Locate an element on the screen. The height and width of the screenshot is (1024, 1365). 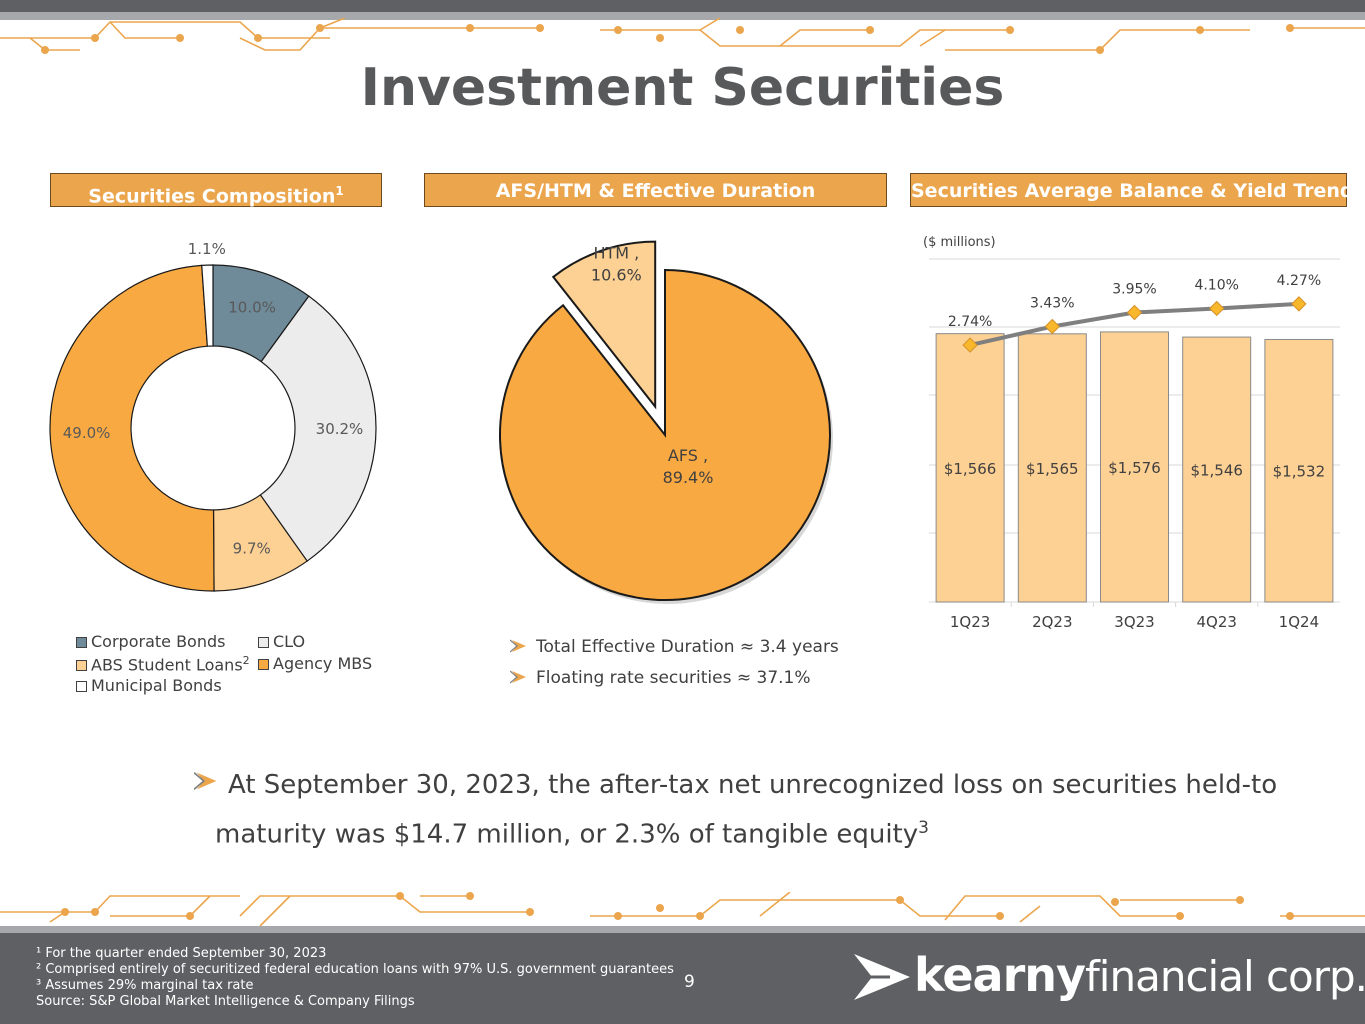
x-tick-label: 1Q23 is located at coordinates (970, 622).